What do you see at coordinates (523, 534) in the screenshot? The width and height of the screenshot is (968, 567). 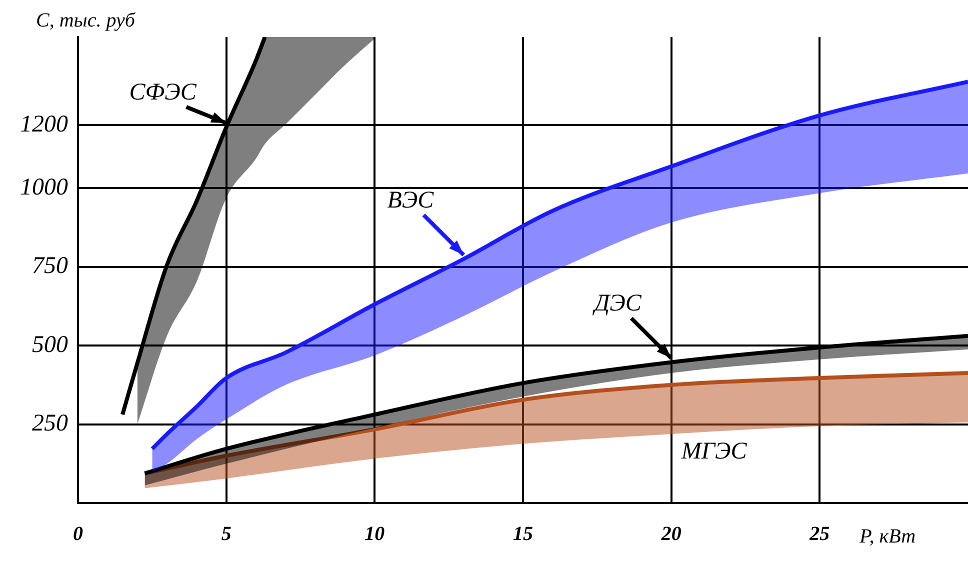 I see `x-tick-label: 15` at bounding box center [523, 534].